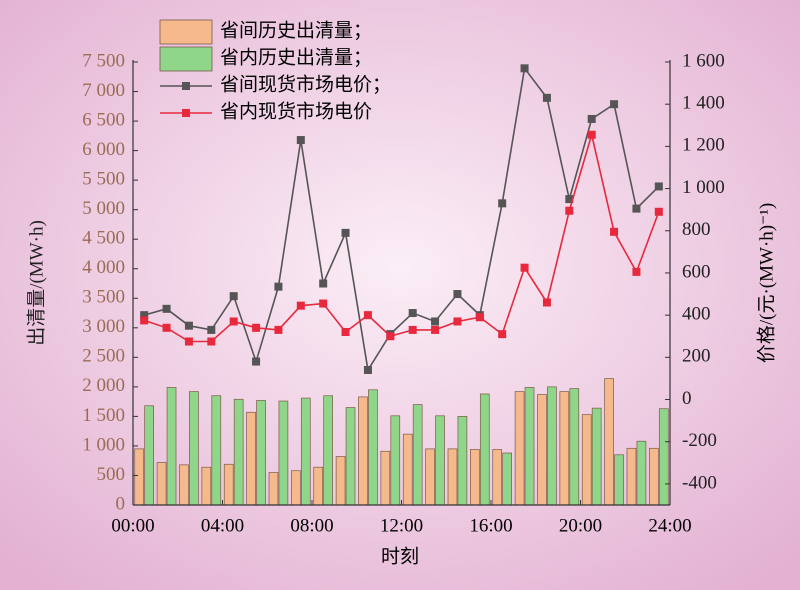 The height and width of the screenshot is (590, 800). What do you see at coordinates (111, 474) in the screenshot?
I see `y-tick-label: 500` at bounding box center [111, 474].